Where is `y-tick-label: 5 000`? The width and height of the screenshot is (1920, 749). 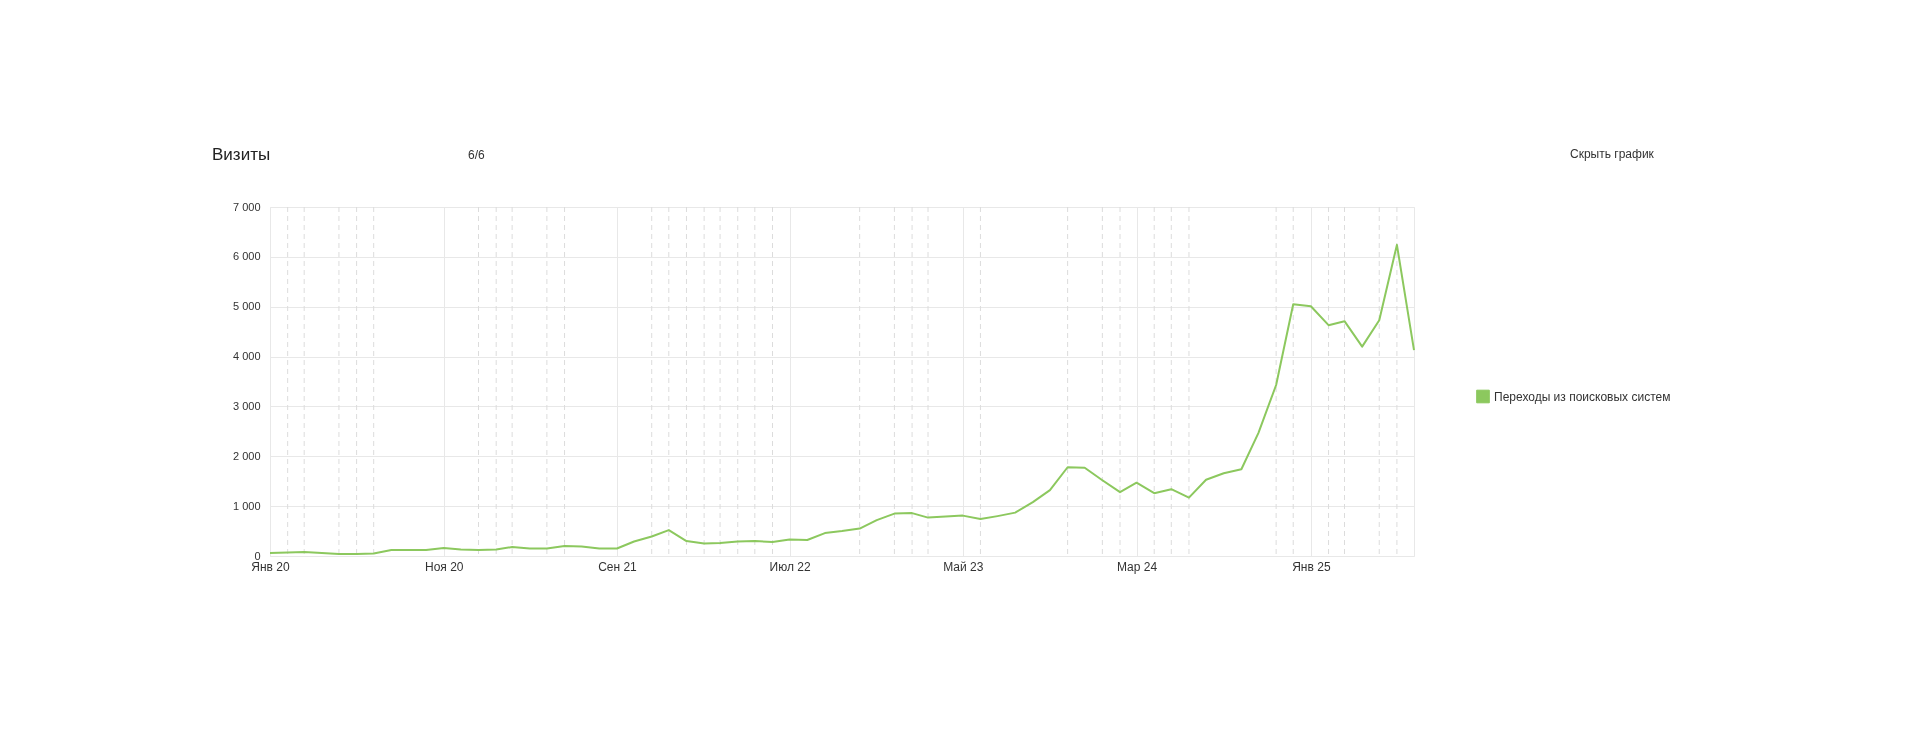
y-tick-label: 5 000 is located at coordinates (246, 306).